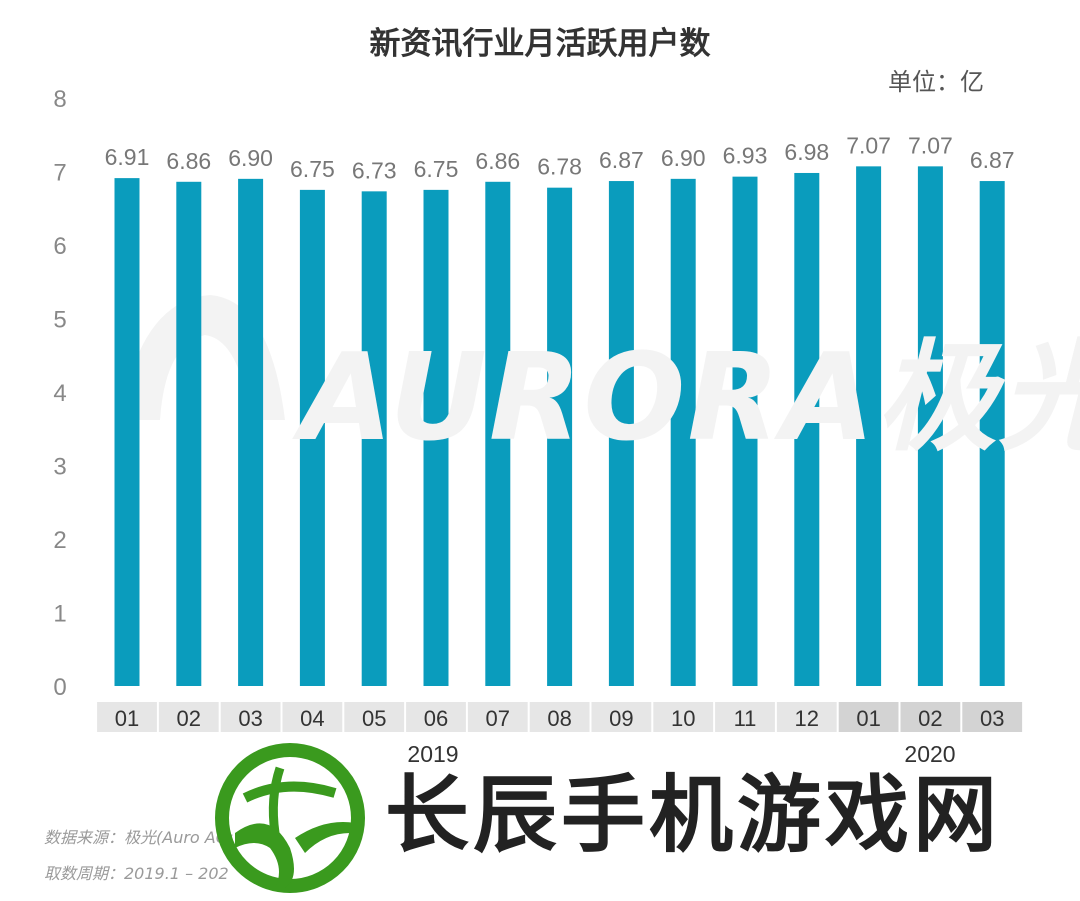 Image resolution: width=1080 pixels, height=901 pixels. What do you see at coordinates (374, 170) in the screenshot?
I see `data-label: 6.73` at bounding box center [374, 170].